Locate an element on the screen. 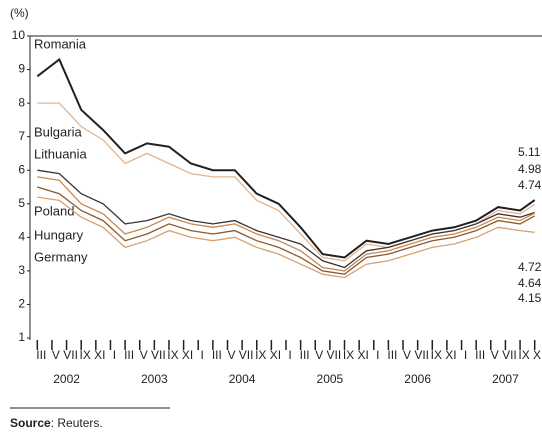 The height and width of the screenshot is (434, 542). series-label: Poland is located at coordinates (54, 210).